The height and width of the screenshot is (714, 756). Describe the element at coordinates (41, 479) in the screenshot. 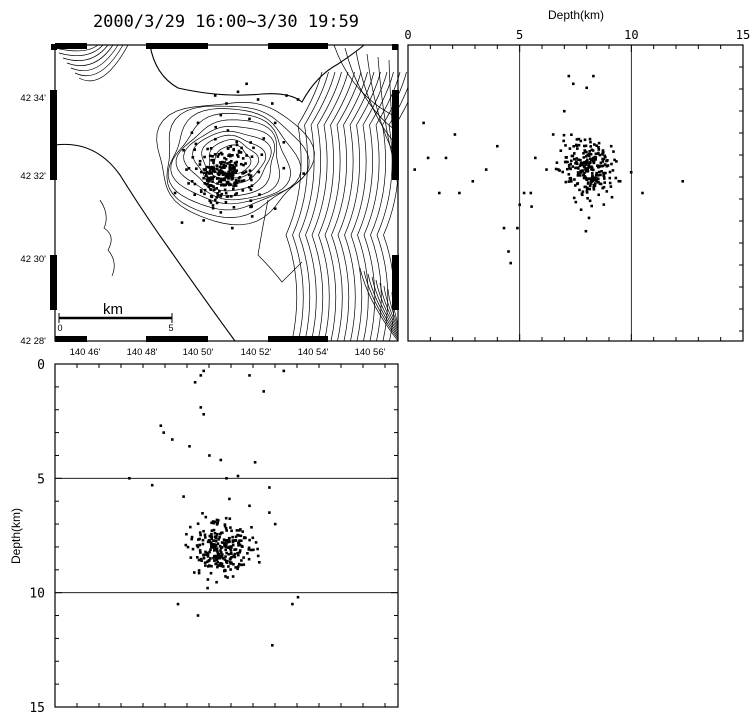

I see `bottom-y-tick-label: 5` at that location.